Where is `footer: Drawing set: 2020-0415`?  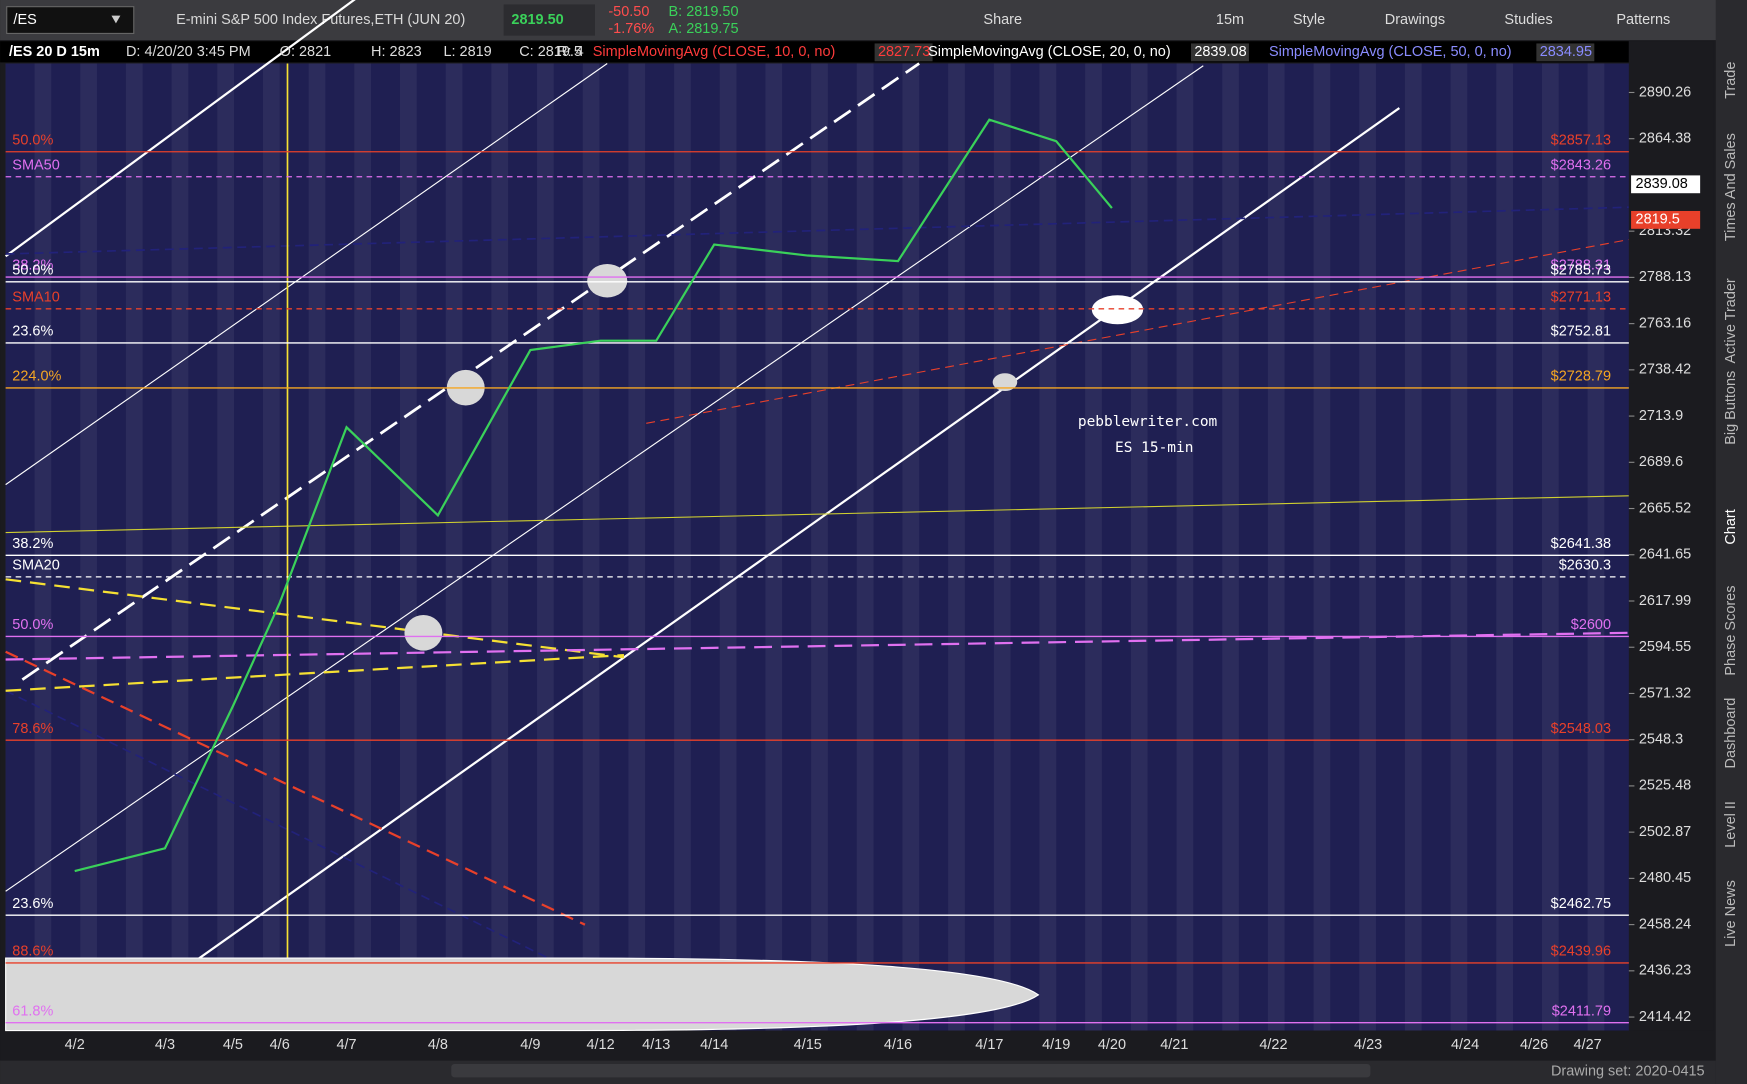 footer: Drawing set: 2020-0415 is located at coordinates (1628, 1072).